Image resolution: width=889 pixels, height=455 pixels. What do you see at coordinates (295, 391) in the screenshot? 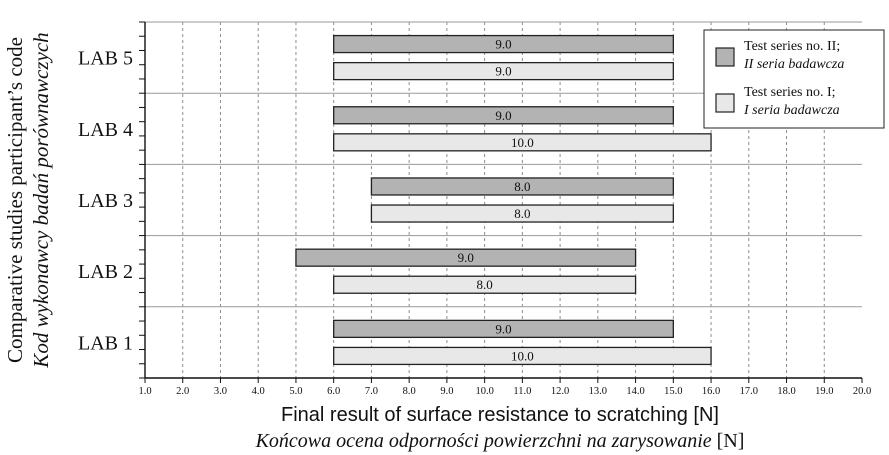
I see `x-tick-label: 5.0` at bounding box center [295, 391].